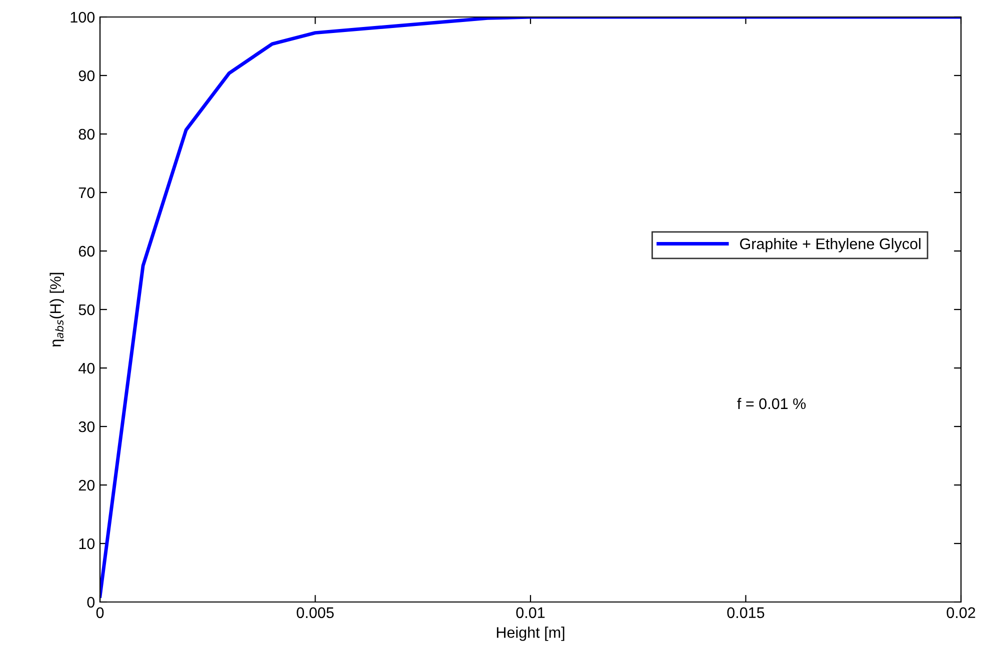 The height and width of the screenshot is (665, 984). I want to click on x-tick-label: 0.015, so click(745, 612).